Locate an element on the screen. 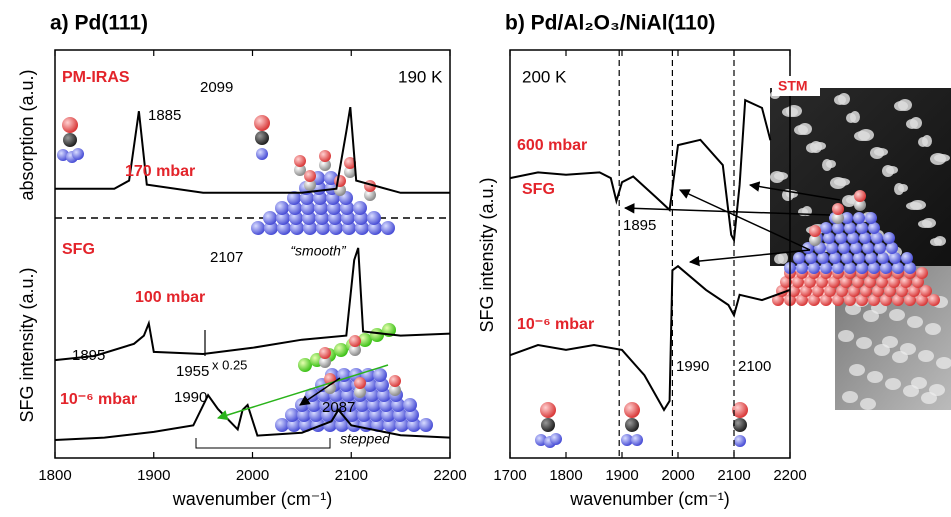 This screenshot has height=517, width=951. section-label: 190 K is located at coordinates (420, 76).